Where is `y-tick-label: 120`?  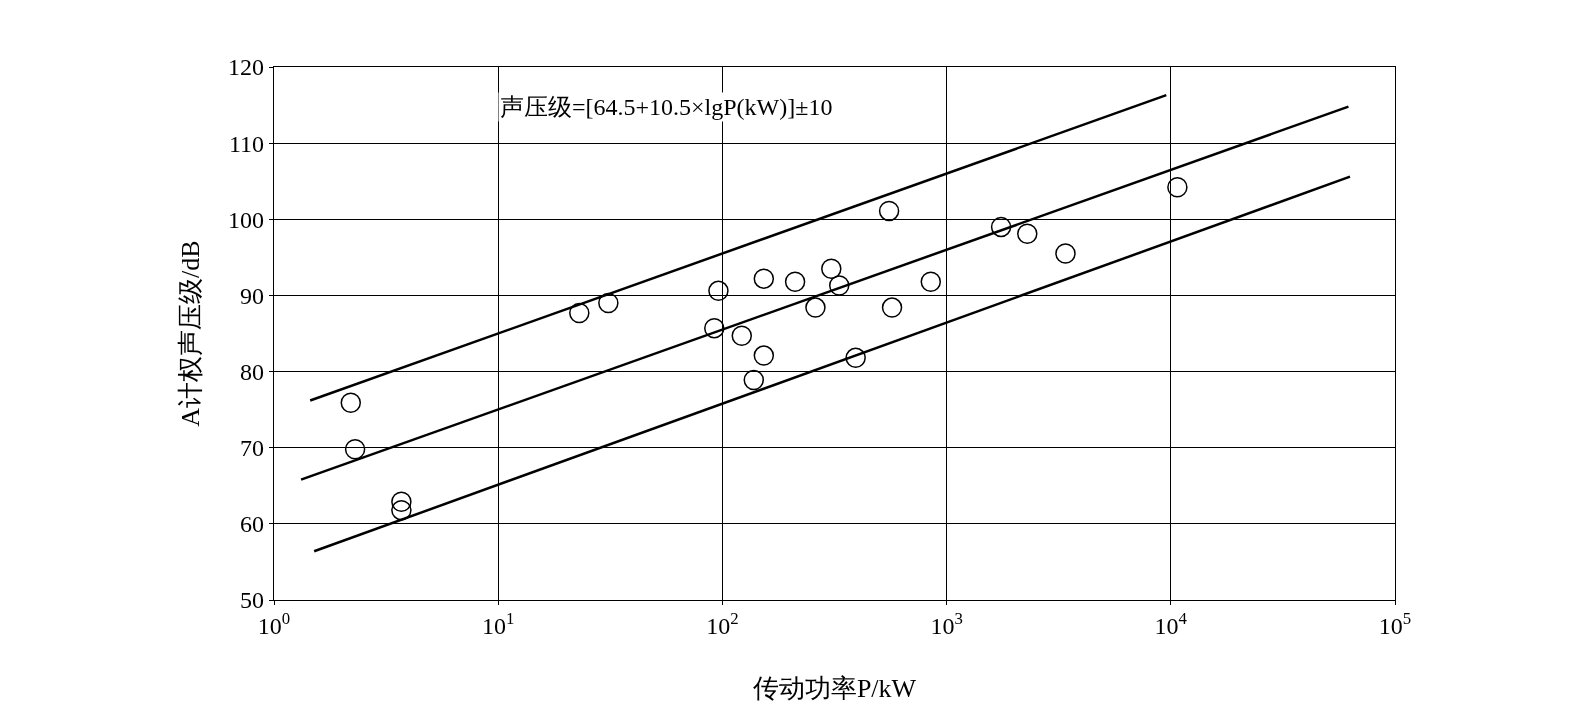
y-tick-label: 120 is located at coordinates (246, 67).